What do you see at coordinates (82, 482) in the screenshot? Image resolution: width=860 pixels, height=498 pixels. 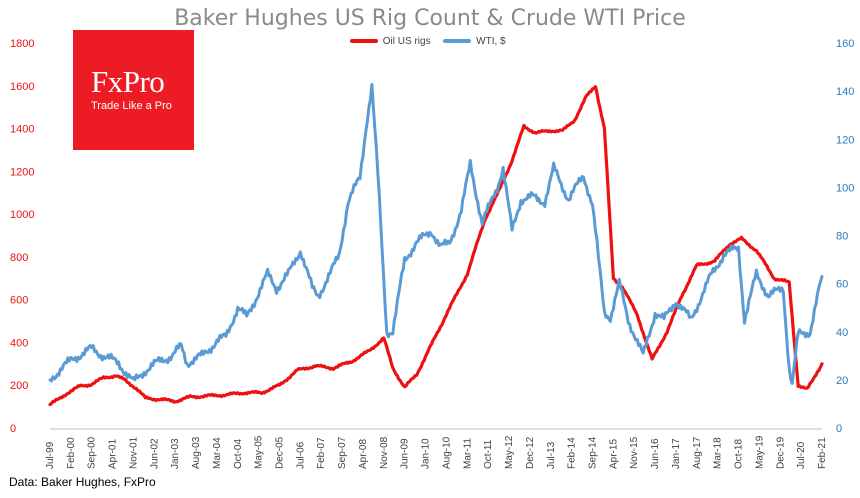 I see `data-source-note: Data: Baker Hughes, FxPro` at bounding box center [82, 482].